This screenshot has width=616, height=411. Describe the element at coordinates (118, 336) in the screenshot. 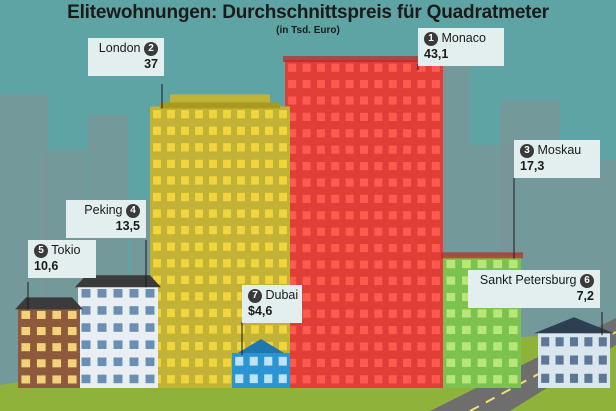

I see `bar-body` at that location.